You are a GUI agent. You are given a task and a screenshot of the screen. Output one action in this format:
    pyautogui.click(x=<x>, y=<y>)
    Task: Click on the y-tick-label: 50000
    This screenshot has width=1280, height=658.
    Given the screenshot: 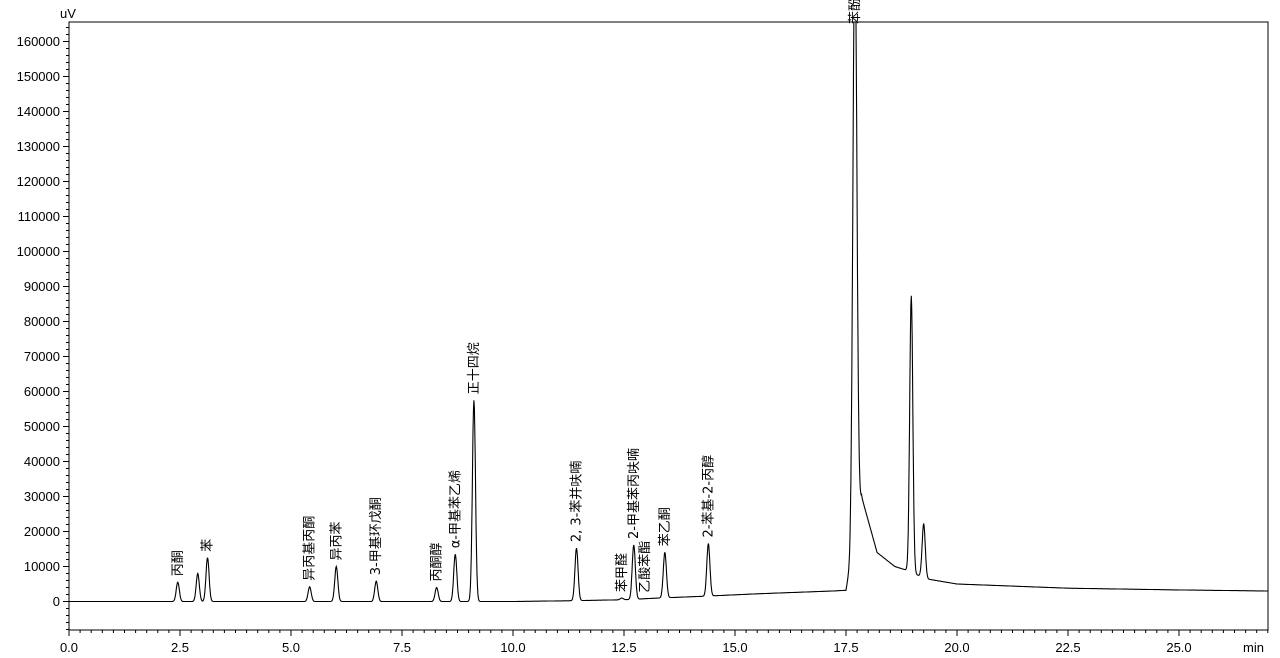 What is the action you would take?
    pyautogui.click(x=42, y=426)
    